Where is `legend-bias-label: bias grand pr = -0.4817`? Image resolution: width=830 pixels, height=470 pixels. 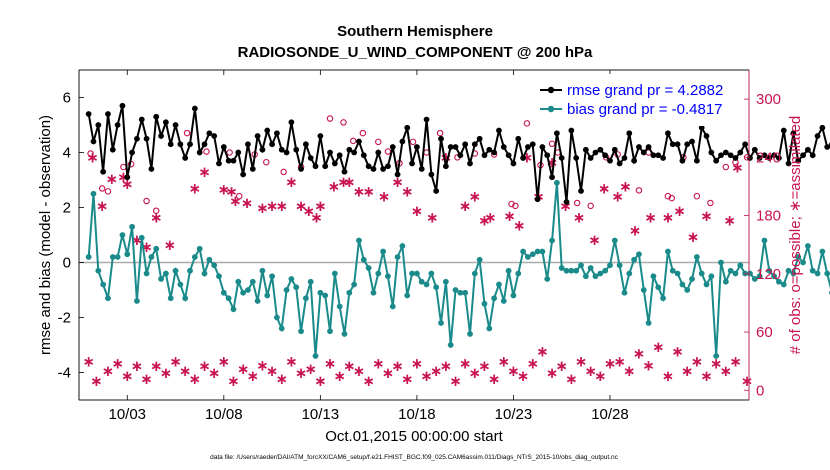
legend-bias-label: bias grand pr = -0.4817 is located at coordinates (645, 109).